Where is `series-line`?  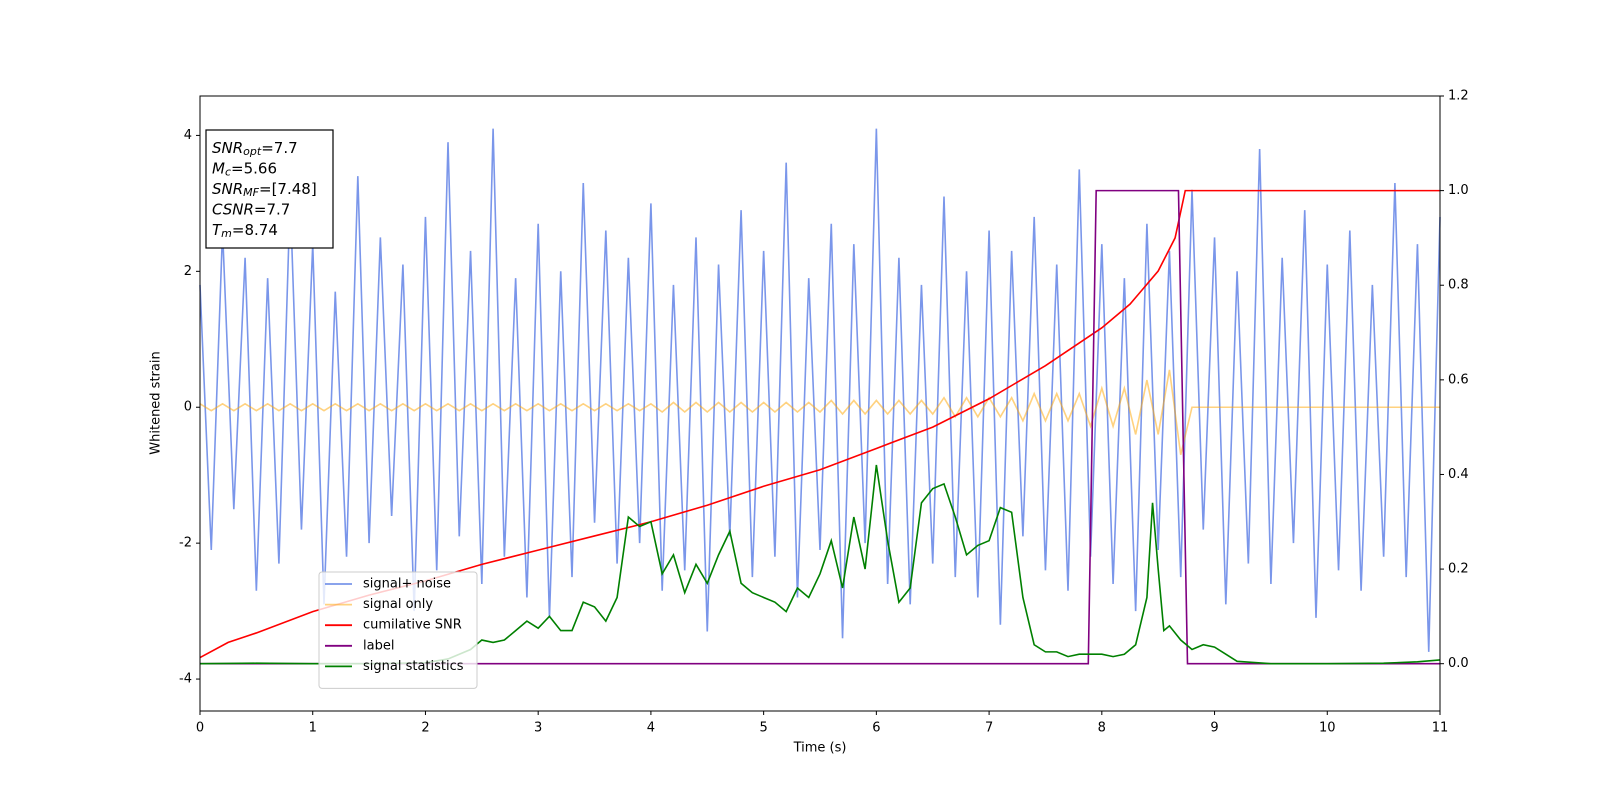
series-line is located at coordinates (819, 412).